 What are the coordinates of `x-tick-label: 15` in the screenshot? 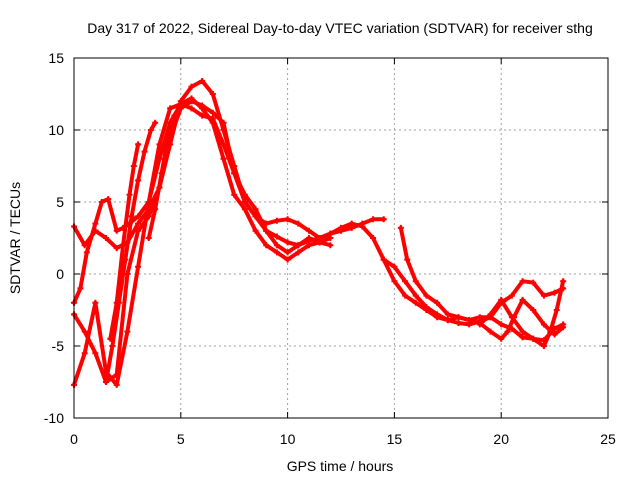 It's located at (395, 439).